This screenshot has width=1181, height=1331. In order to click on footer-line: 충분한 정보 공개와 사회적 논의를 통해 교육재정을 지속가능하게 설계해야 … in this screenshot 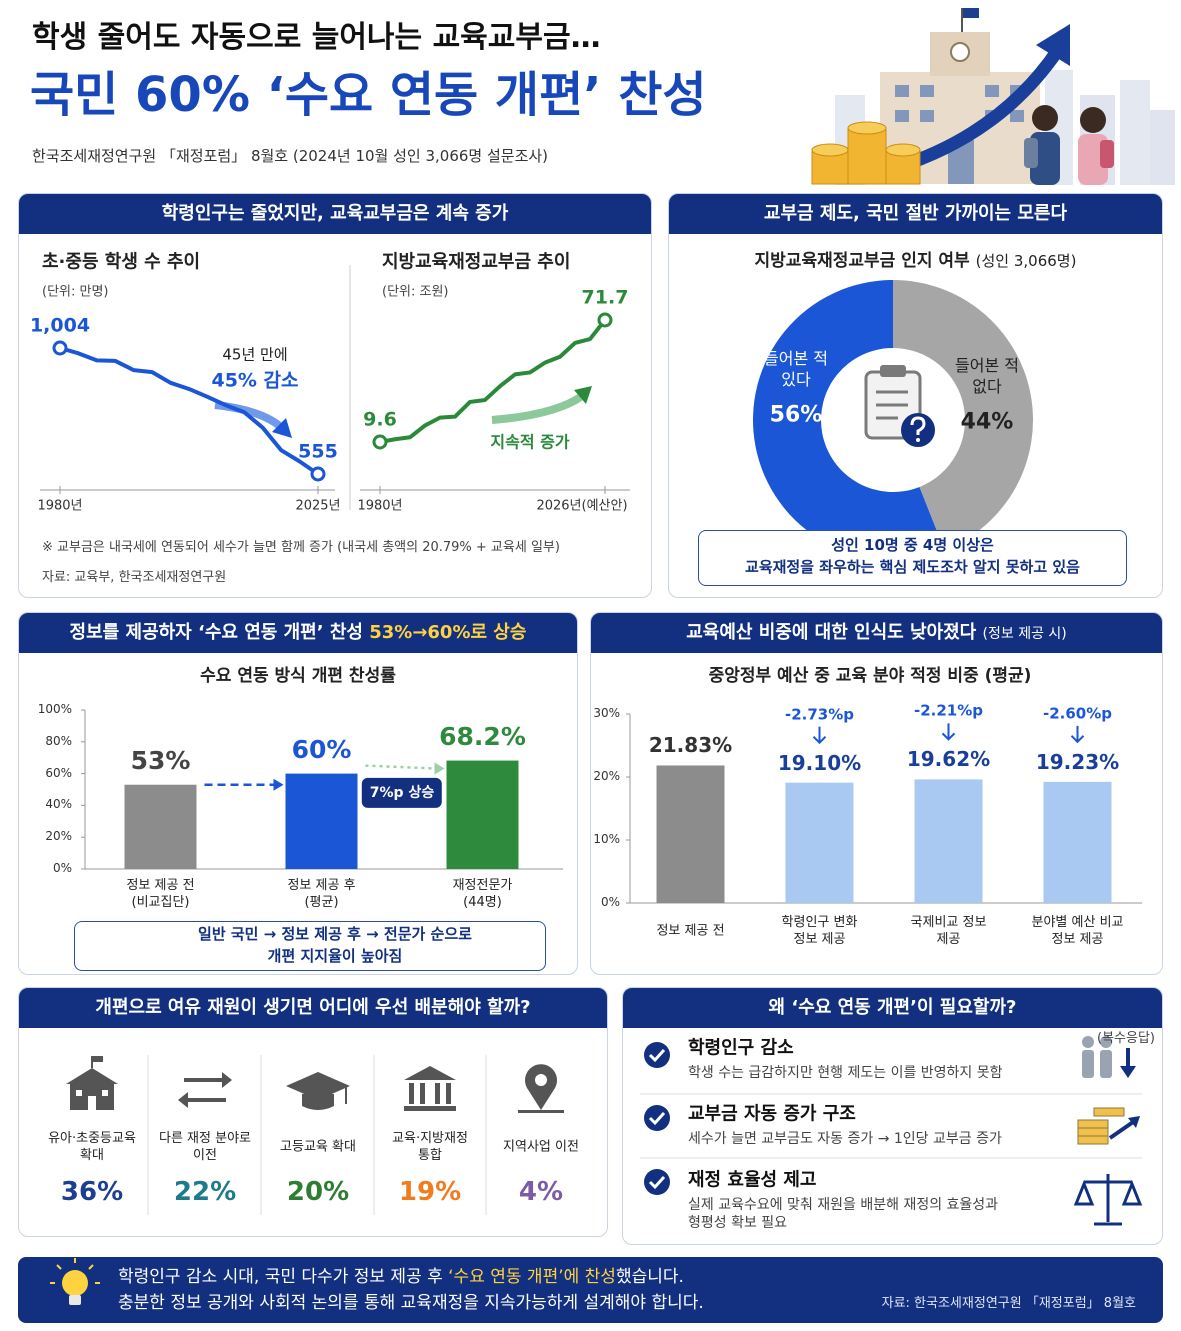, I will do `click(411, 1303)`.